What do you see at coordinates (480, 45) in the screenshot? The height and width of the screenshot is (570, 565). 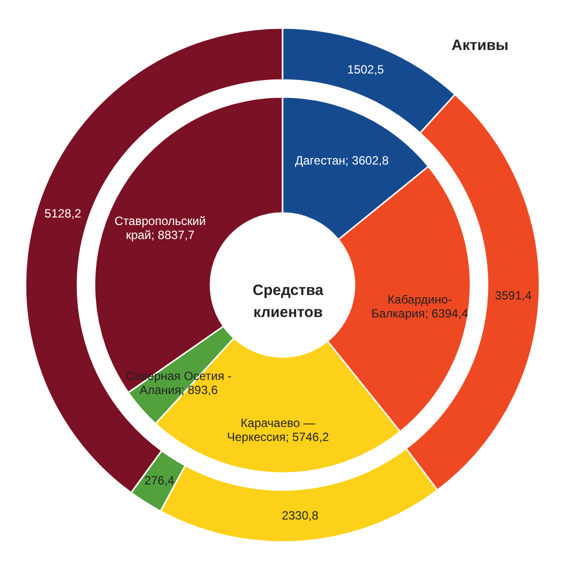 I see `slice-label: Активы` at bounding box center [480, 45].